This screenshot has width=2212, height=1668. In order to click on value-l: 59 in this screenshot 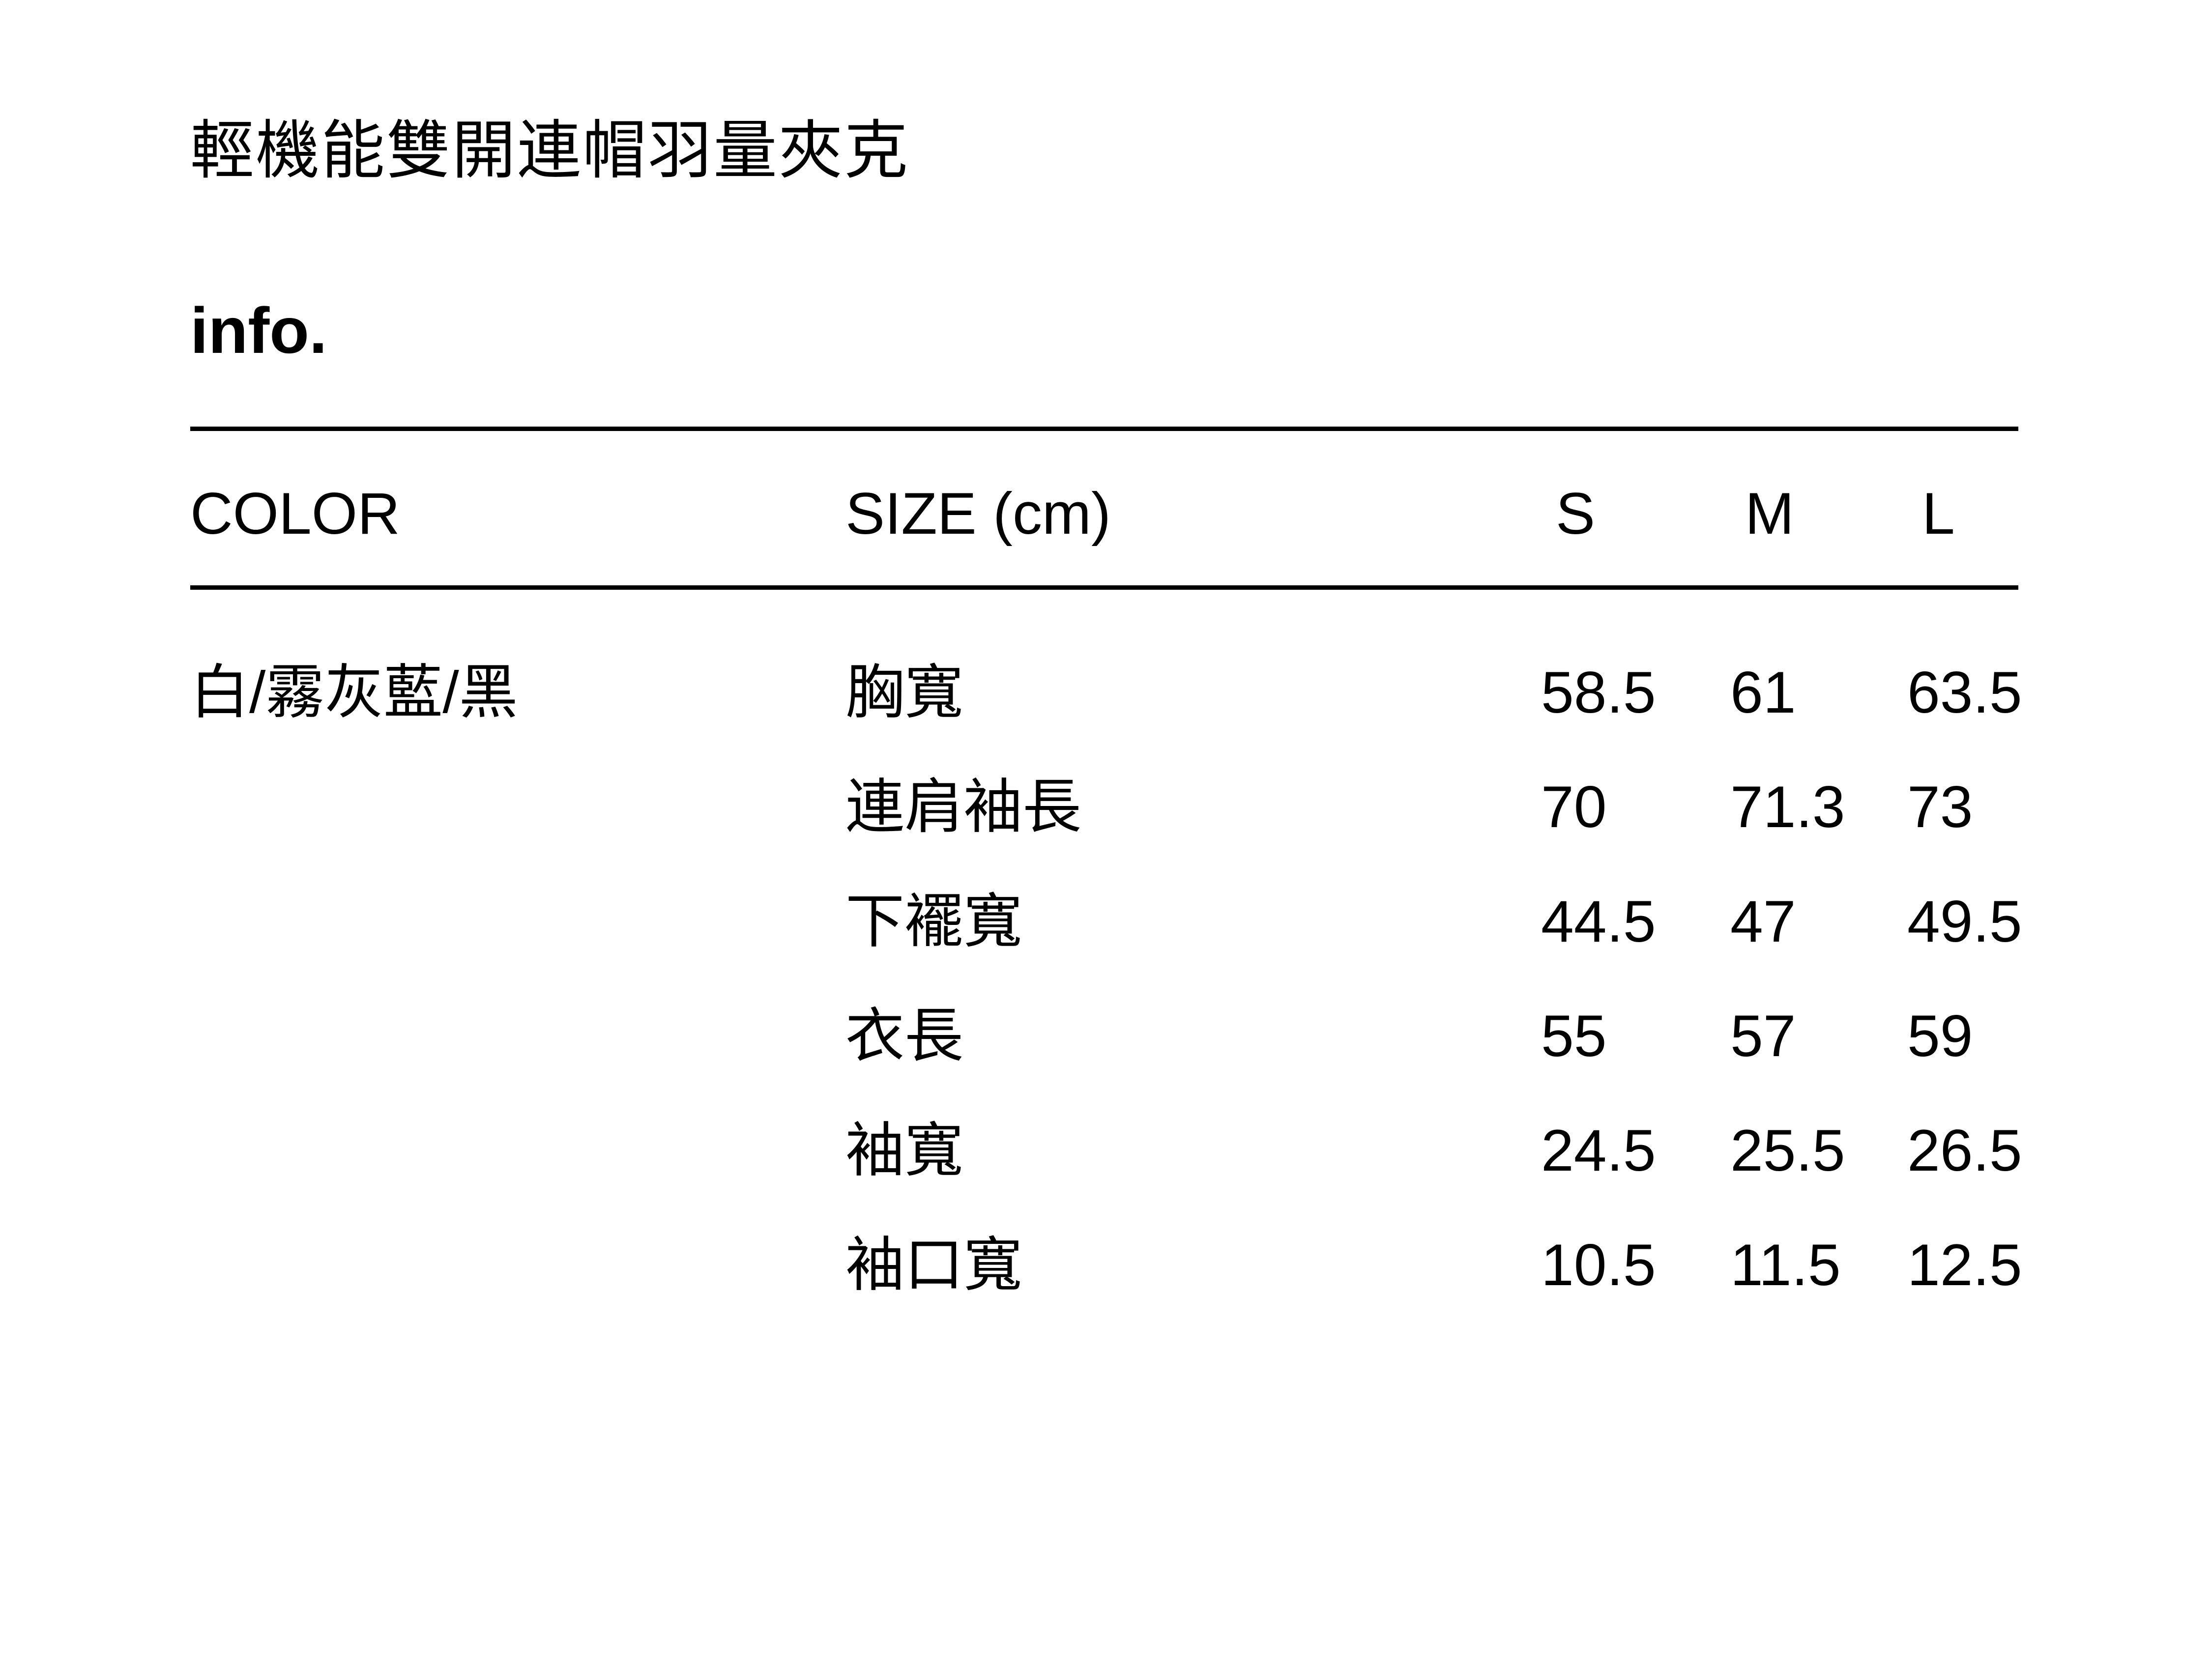, I will do `click(1940, 1036)`.